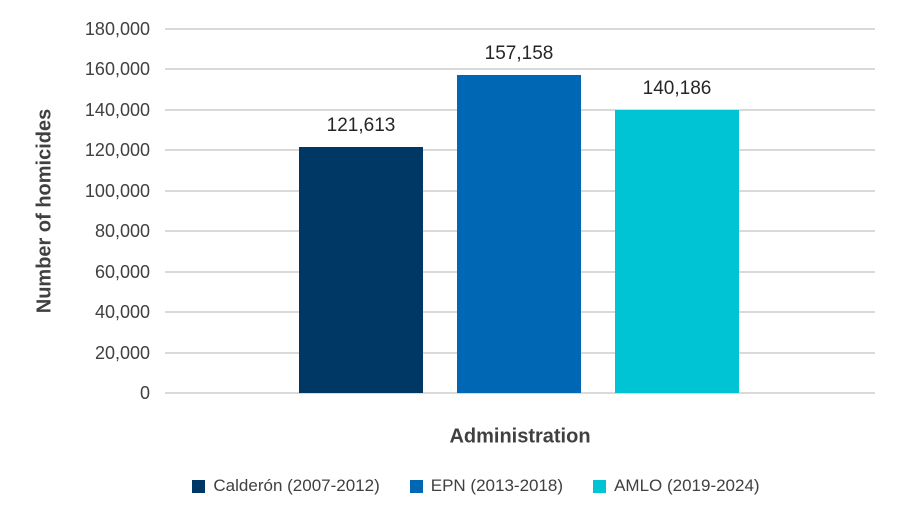  What do you see at coordinates (117, 150) in the screenshot?
I see `y-tick-label: 120,000` at bounding box center [117, 150].